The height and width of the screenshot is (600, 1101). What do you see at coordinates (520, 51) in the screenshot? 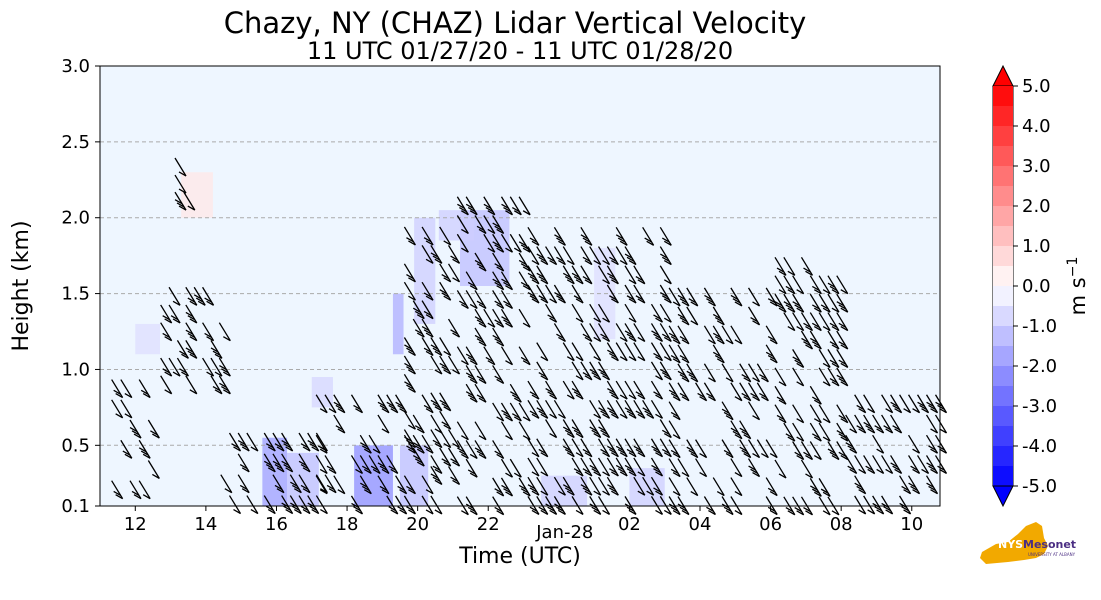
I see `chart-subtitle: 11 UTC 01/27/20 - 11 UTC 01/28/20` at bounding box center [520, 51].